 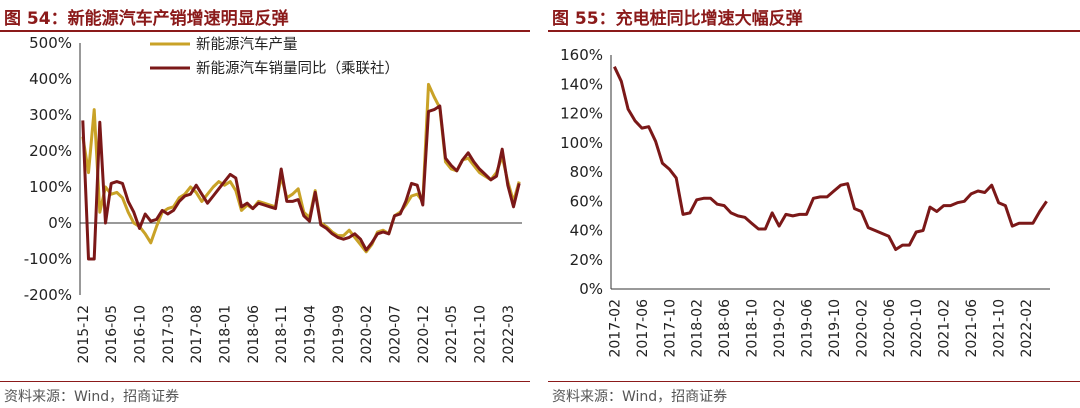 What do you see at coordinates (586, 172) in the screenshot?
I see `y-tick-label: 80%` at bounding box center [586, 172].